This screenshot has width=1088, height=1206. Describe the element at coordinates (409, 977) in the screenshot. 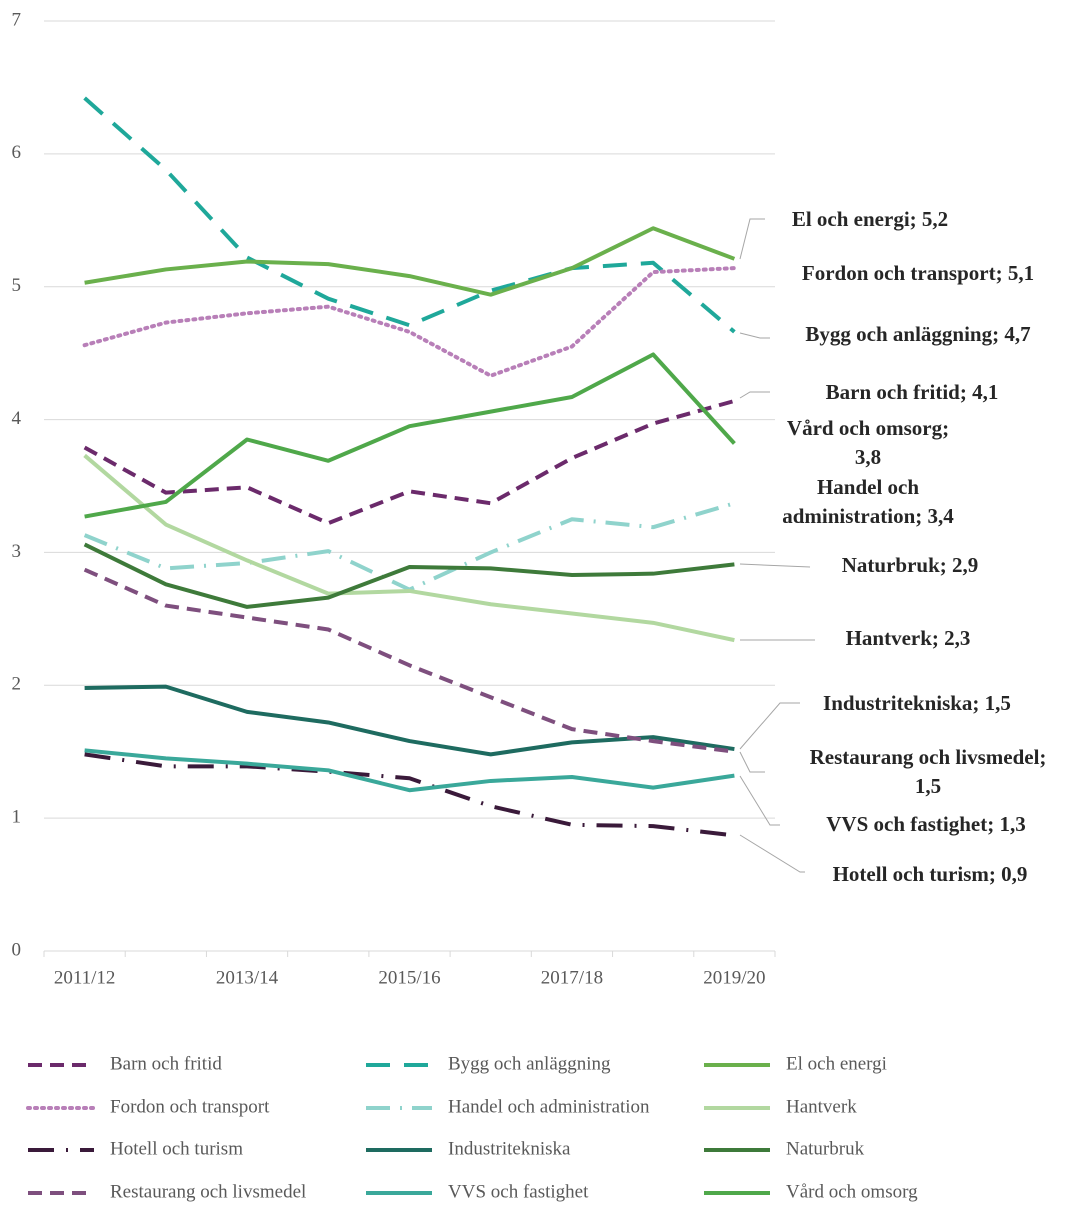

I see `x-tick-label: 2015/16` at that location.